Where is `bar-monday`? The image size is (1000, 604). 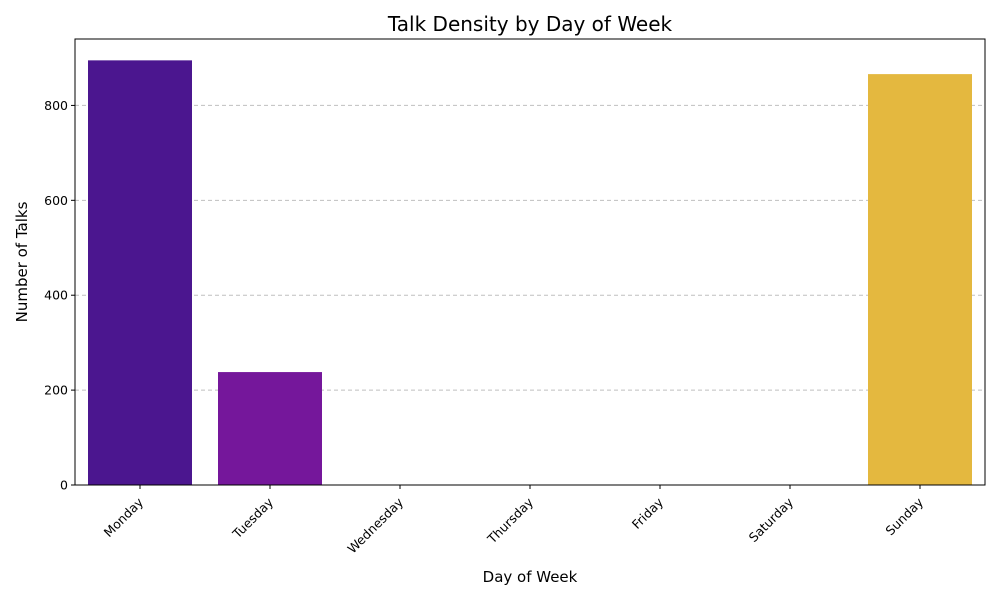 bar-monday is located at coordinates (140, 272).